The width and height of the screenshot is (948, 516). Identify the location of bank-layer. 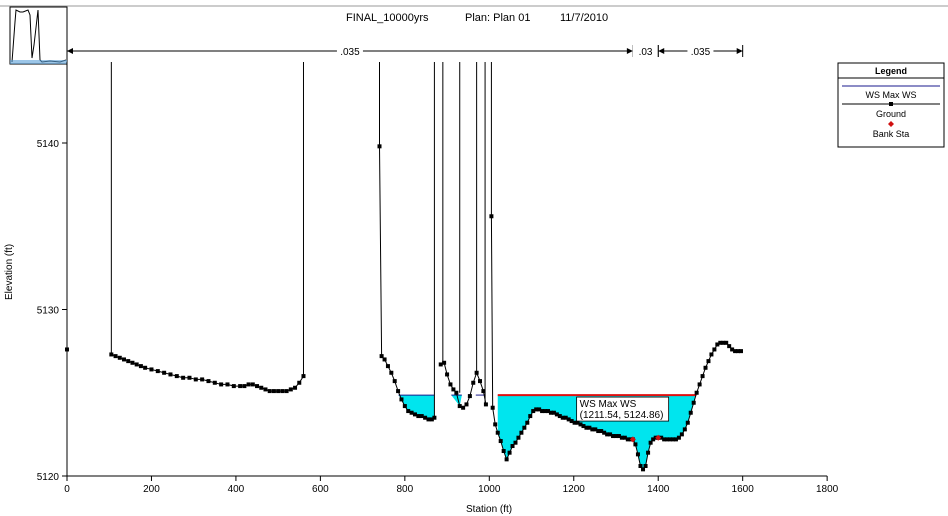
(645, 438).